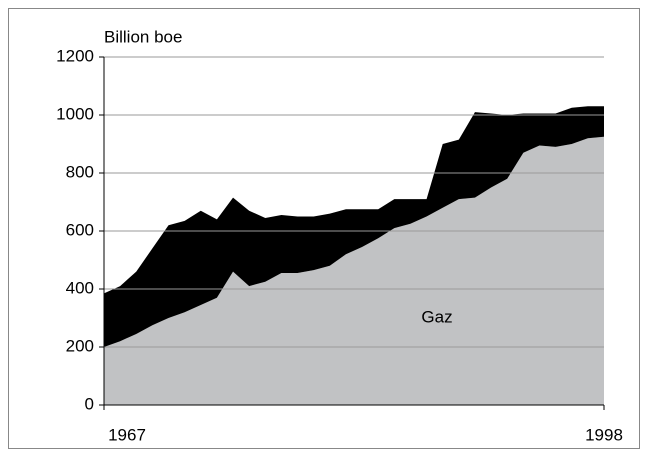 The width and height of the screenshot is (648, 457). Describe the element at coordinates (80, 287) in the screenshot. I see `y-tick-label: 400` at that location.